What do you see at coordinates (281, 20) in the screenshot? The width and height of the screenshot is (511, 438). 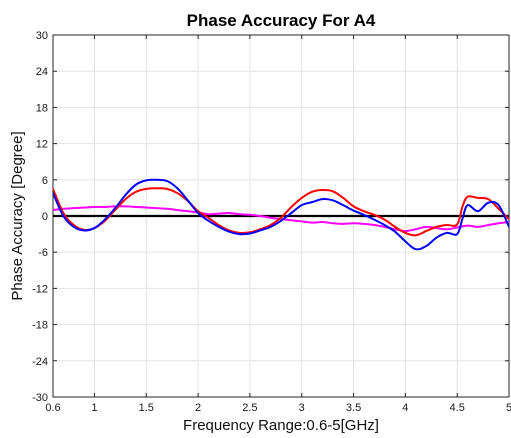 I see `chart-title: Phase Accuracy For A4` at bounding box center [281, 20].